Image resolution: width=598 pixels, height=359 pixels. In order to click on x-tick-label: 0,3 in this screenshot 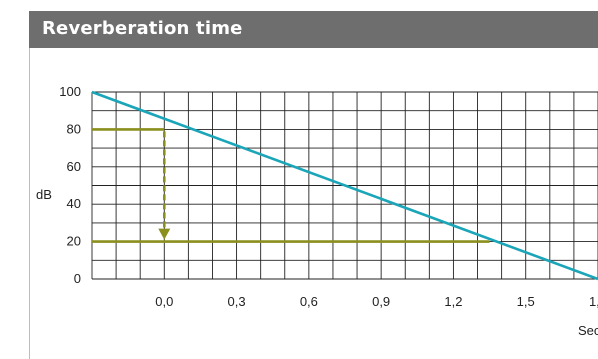, I will do `click(237, 301)`.